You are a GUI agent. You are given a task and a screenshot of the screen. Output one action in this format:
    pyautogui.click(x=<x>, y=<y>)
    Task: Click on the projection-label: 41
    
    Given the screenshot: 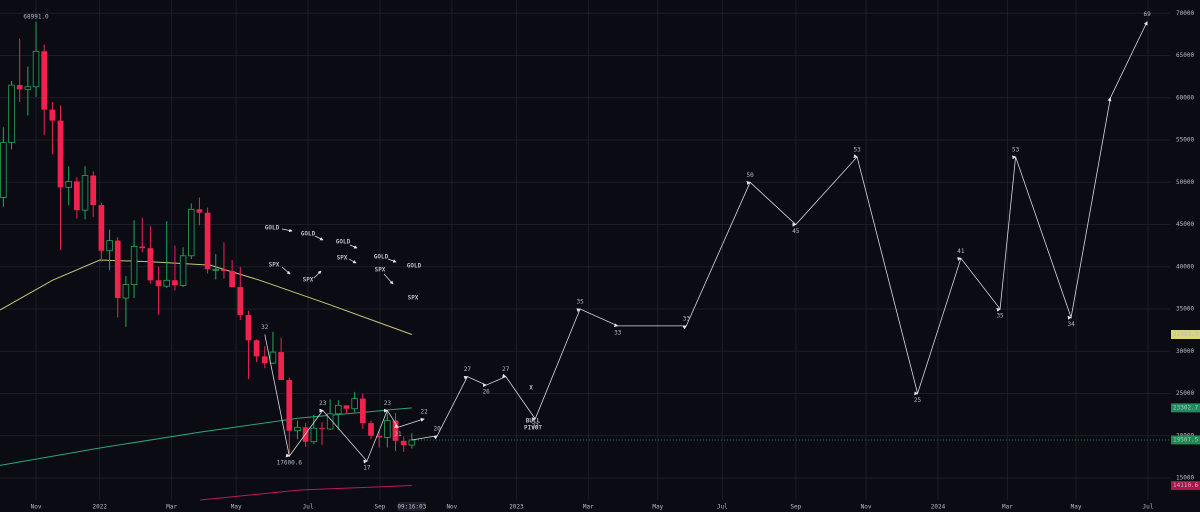 What is the action you would take?
    pyautogui.click(x=961, y=251)
    